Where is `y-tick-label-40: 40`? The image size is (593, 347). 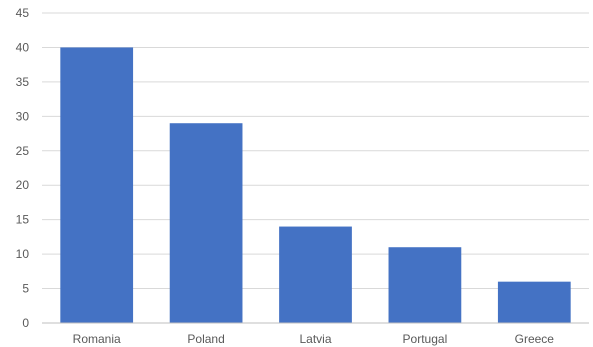 y-tick-label-40: 40 is located at coordinates (23, 47).